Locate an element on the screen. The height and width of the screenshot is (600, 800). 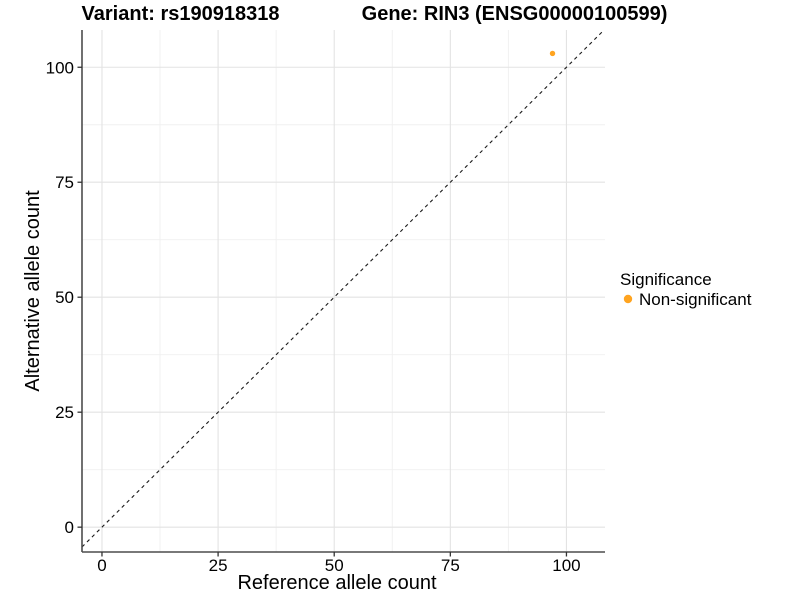
legend-item-label: Non-significant is located at coordinates (695, 299).